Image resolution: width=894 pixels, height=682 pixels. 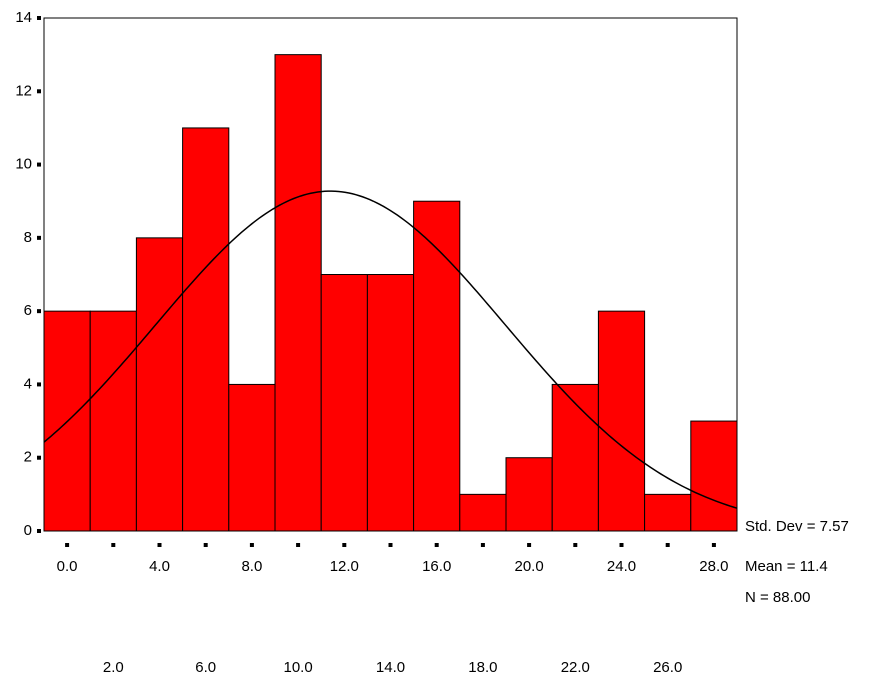 I want to click on x-tick-label: 14.0, so click(x=390, y=667).